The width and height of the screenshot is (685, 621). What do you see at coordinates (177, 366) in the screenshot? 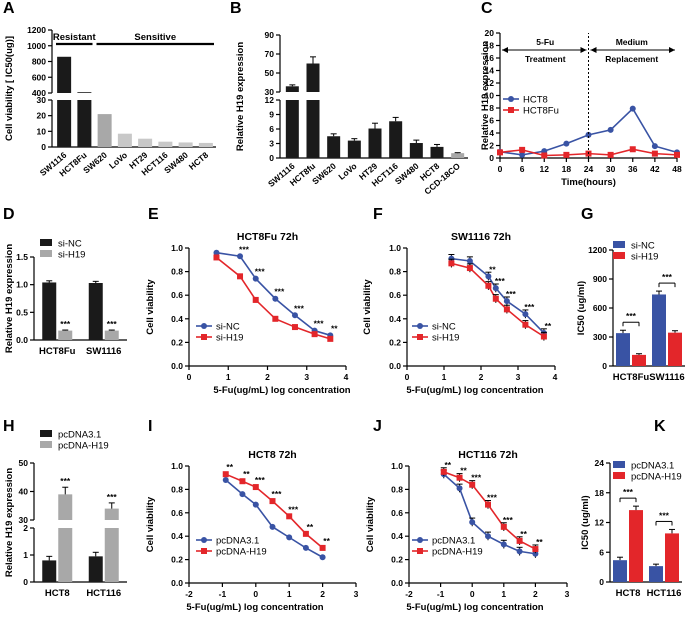
I see `panel-e-ytick-label: 0.0` at bounding box center [177, 366].